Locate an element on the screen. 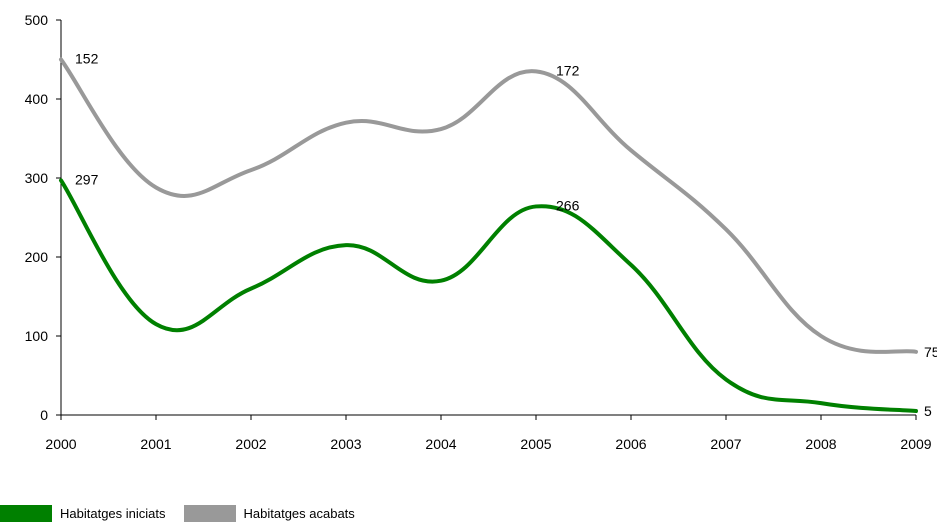  data-label: 5 is located at coordinates (928, 411).